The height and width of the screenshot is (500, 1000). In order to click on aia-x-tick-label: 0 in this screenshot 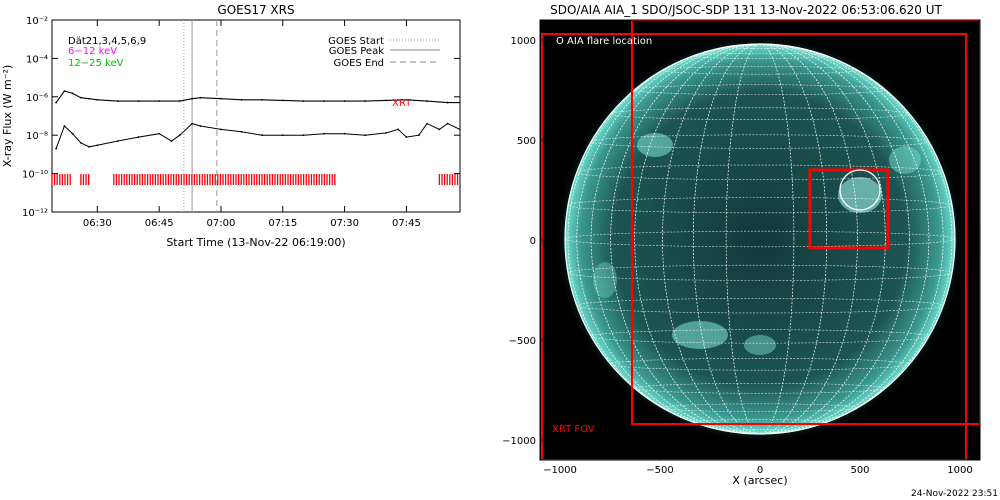, I will do `click(760, 470)`.